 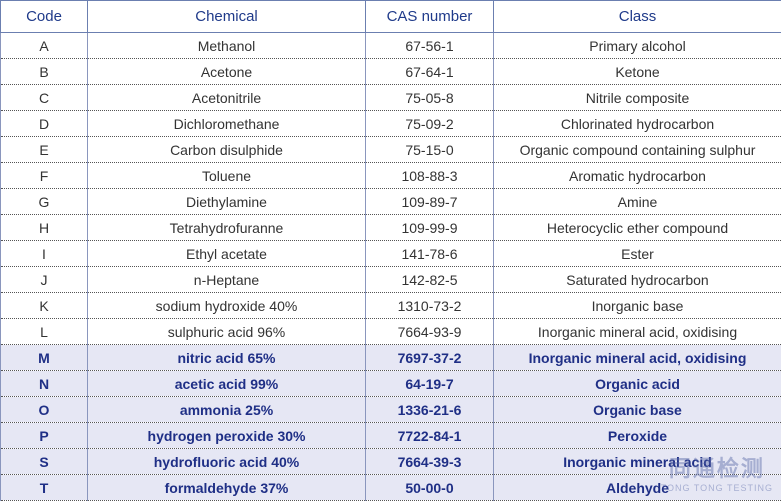 What do you see at coordinates (227, 17) in the screenshot?
I see `header-cell: Chemical` at bounding box center [227, 17].